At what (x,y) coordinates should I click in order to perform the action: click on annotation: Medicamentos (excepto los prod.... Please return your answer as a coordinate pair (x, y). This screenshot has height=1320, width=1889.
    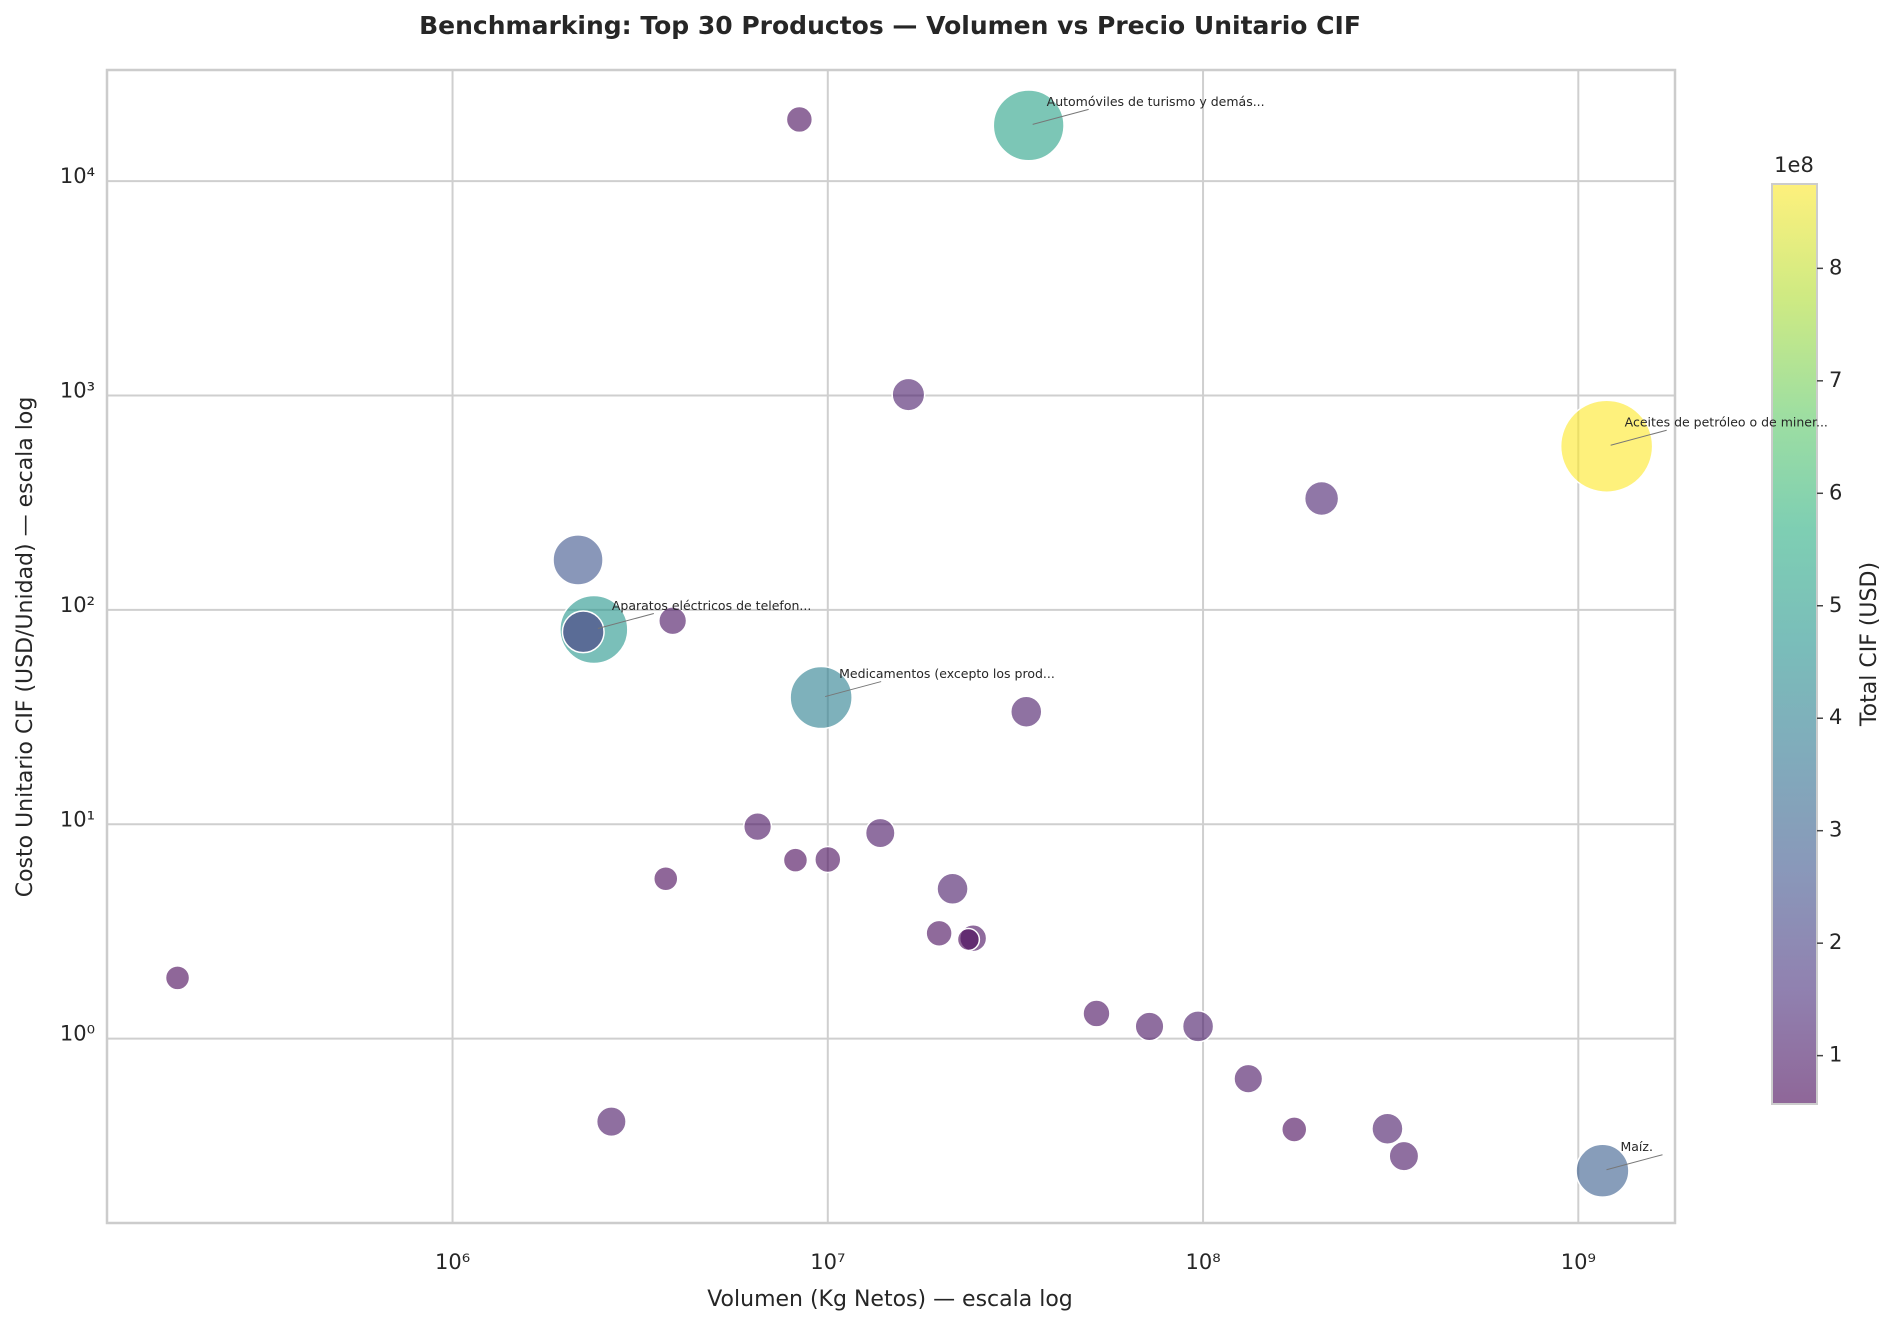
    Looking at the image, I should click on (947, 673).